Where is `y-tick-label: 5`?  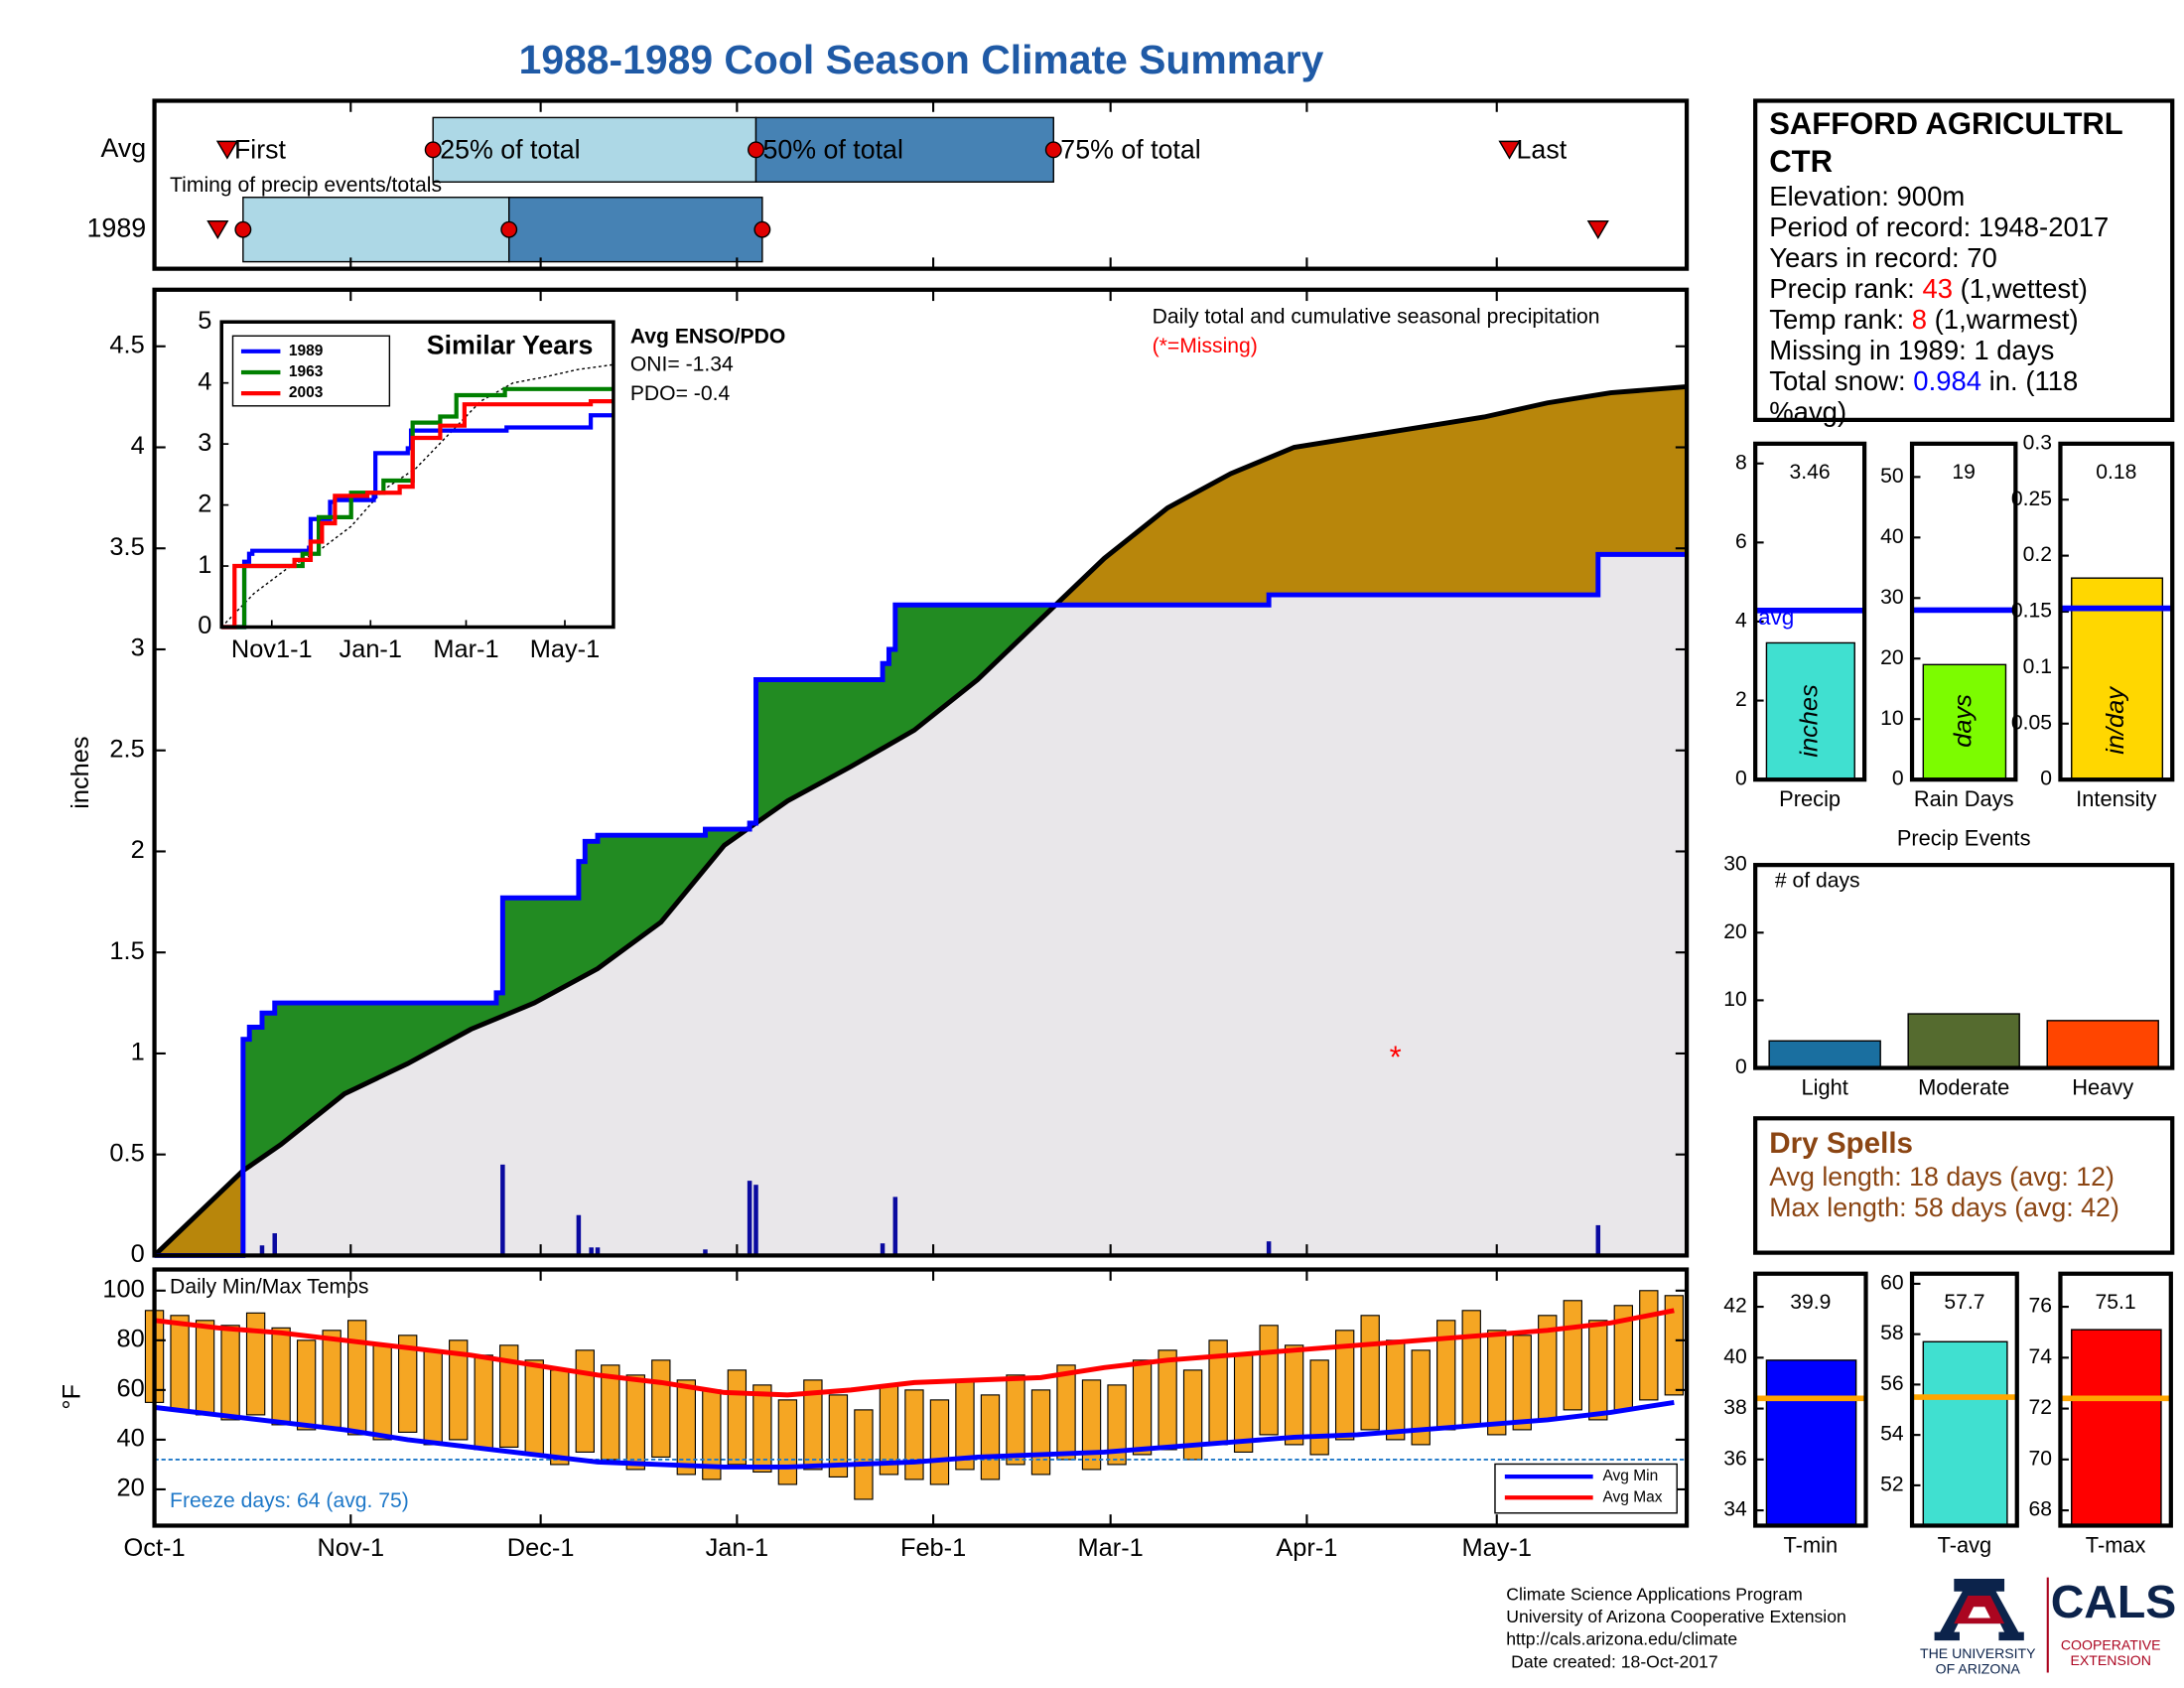
y-tick-label: 5 is located at coordinates (204, 321).